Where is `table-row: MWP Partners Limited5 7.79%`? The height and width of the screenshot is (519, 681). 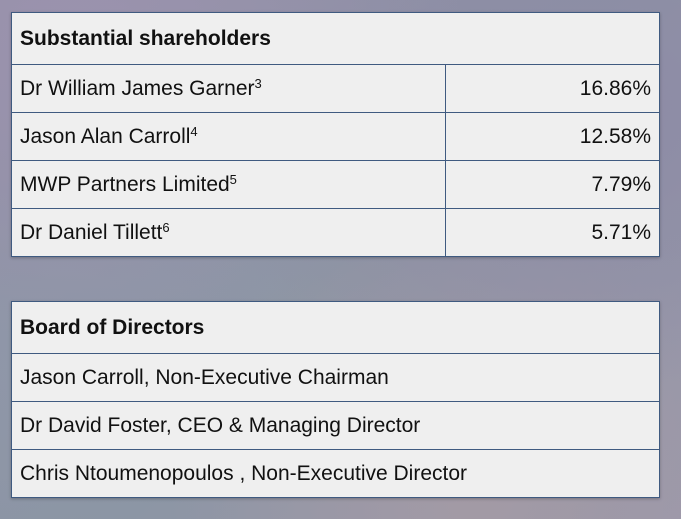 table-row: MWP Partners Limited5 7.79% is located at coordinates (335, 184).